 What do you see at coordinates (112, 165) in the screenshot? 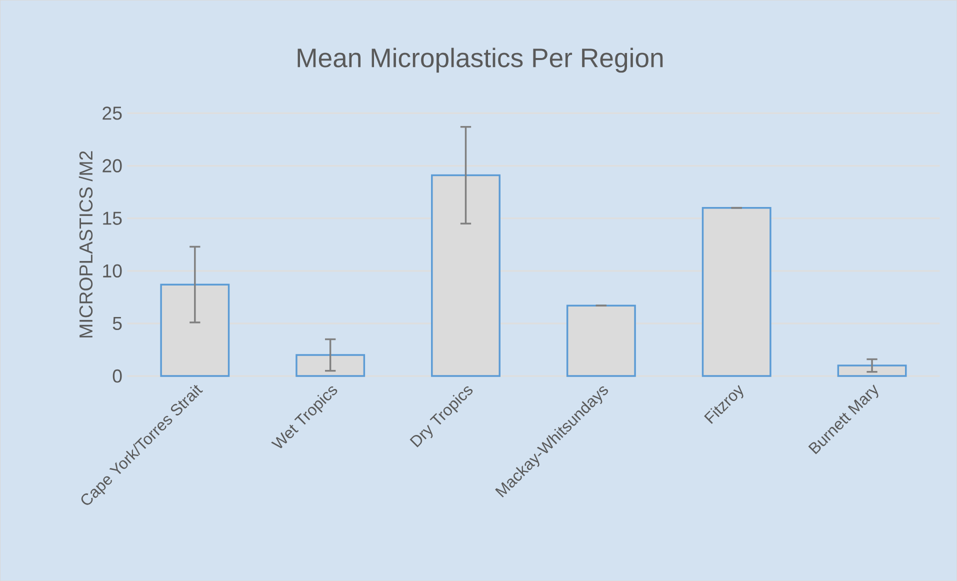
I see `y-tick-label: 20` at bounding box center [112, 165].